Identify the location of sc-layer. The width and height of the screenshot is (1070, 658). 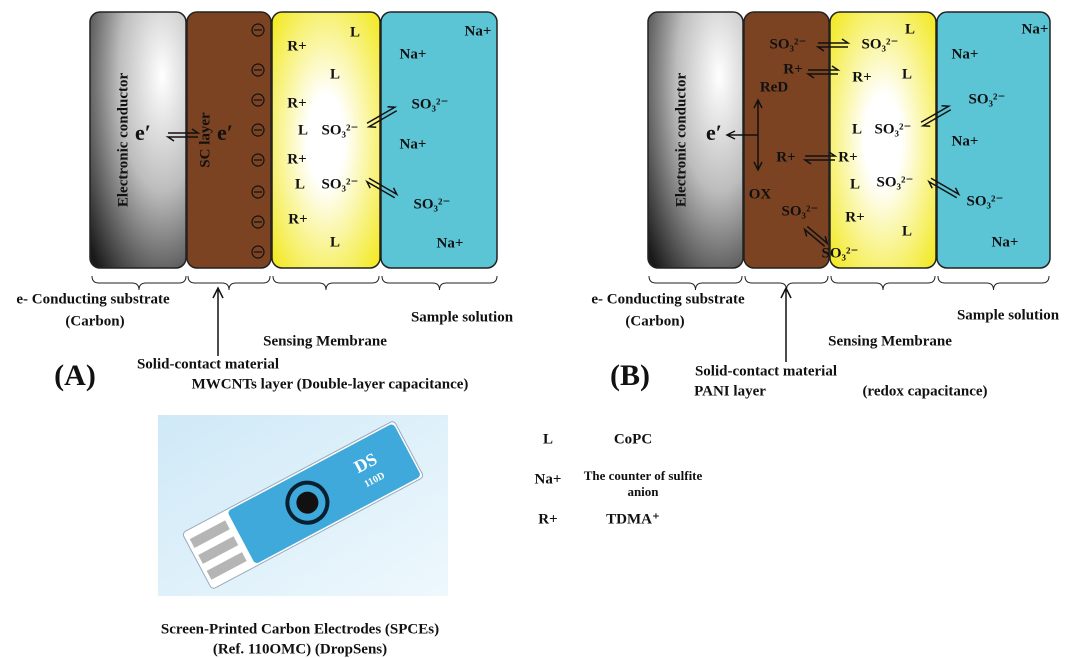
(229, 140).